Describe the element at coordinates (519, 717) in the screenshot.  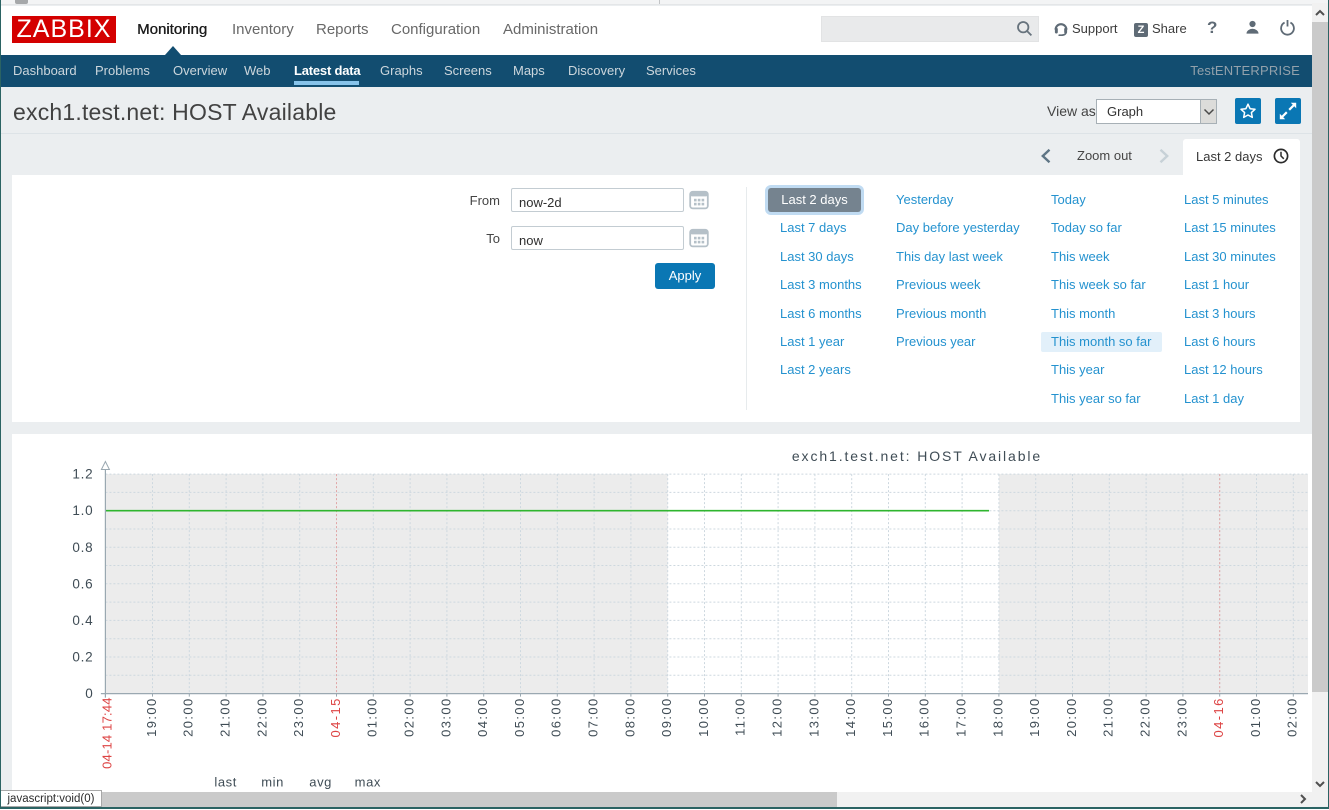
I see `svg-text: 05:00` at that location.